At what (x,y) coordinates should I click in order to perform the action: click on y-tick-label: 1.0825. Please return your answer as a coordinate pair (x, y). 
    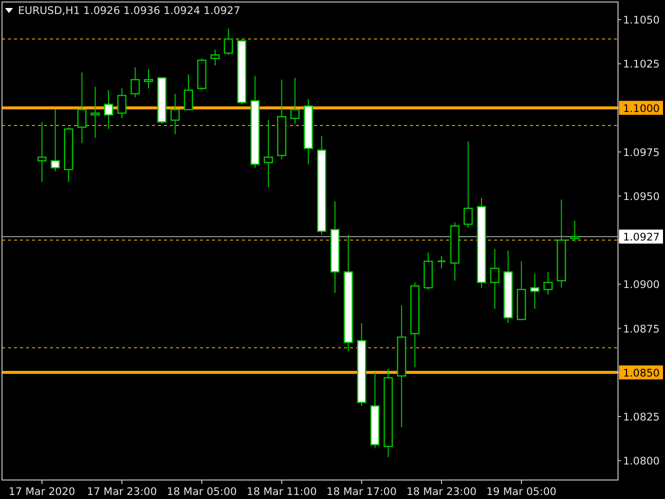
    Looking at the image, I should click on (641, 418).